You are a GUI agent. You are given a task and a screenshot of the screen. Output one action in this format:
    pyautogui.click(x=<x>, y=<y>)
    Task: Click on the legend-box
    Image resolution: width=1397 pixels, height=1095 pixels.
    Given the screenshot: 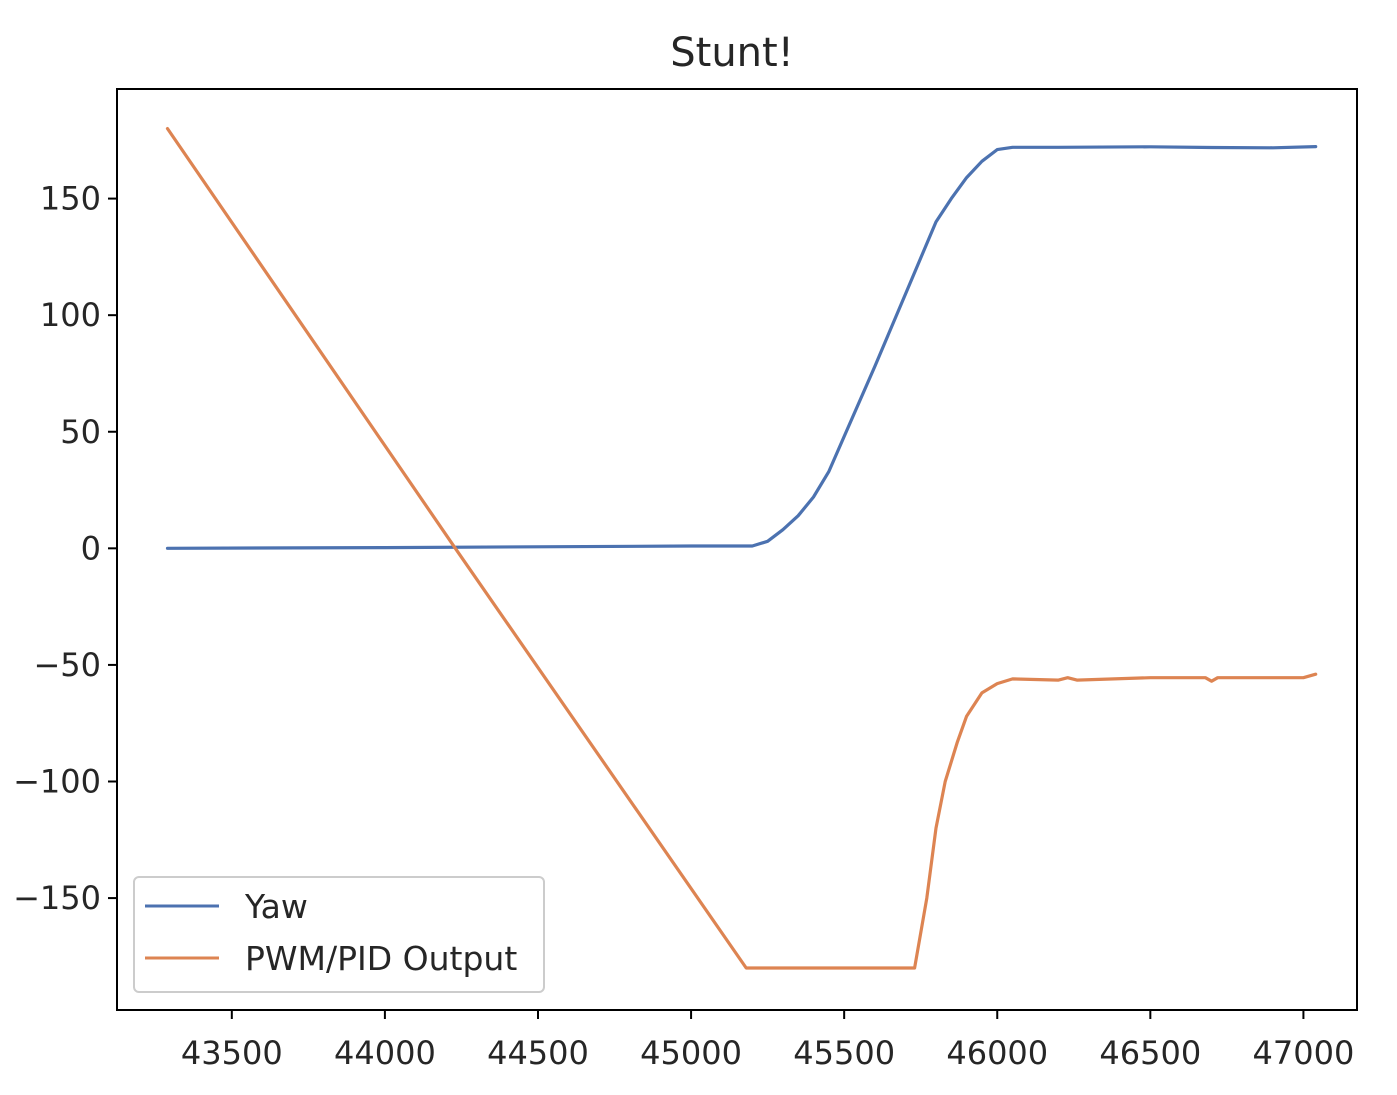 What is the action you would take?
    pyautogui.click(x=339, y=934)
    